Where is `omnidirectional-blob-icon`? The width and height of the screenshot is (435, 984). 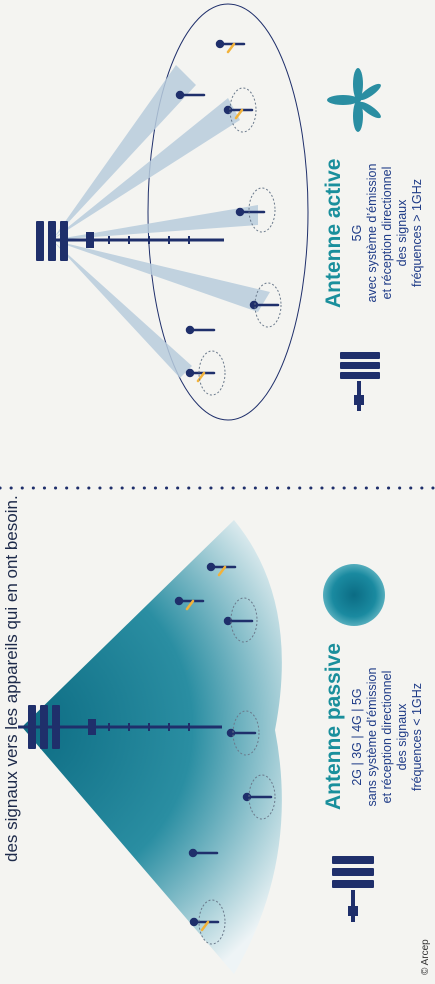
omnidirectional-blob-icon is located at coordinates (354, 595).